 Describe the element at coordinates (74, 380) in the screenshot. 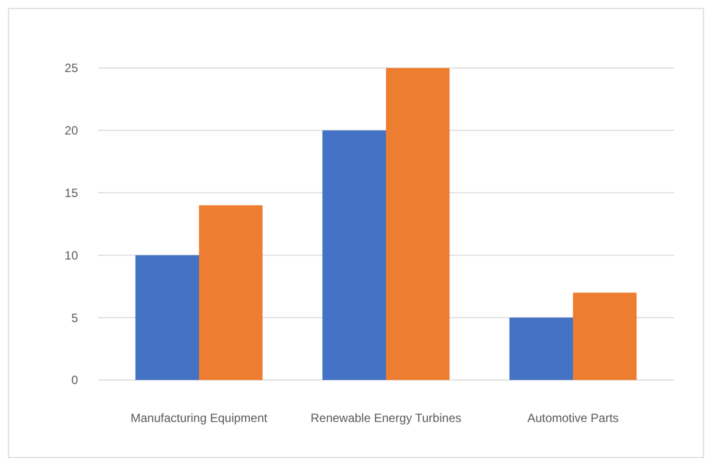

I see `y-tick-label: 0` at that location.